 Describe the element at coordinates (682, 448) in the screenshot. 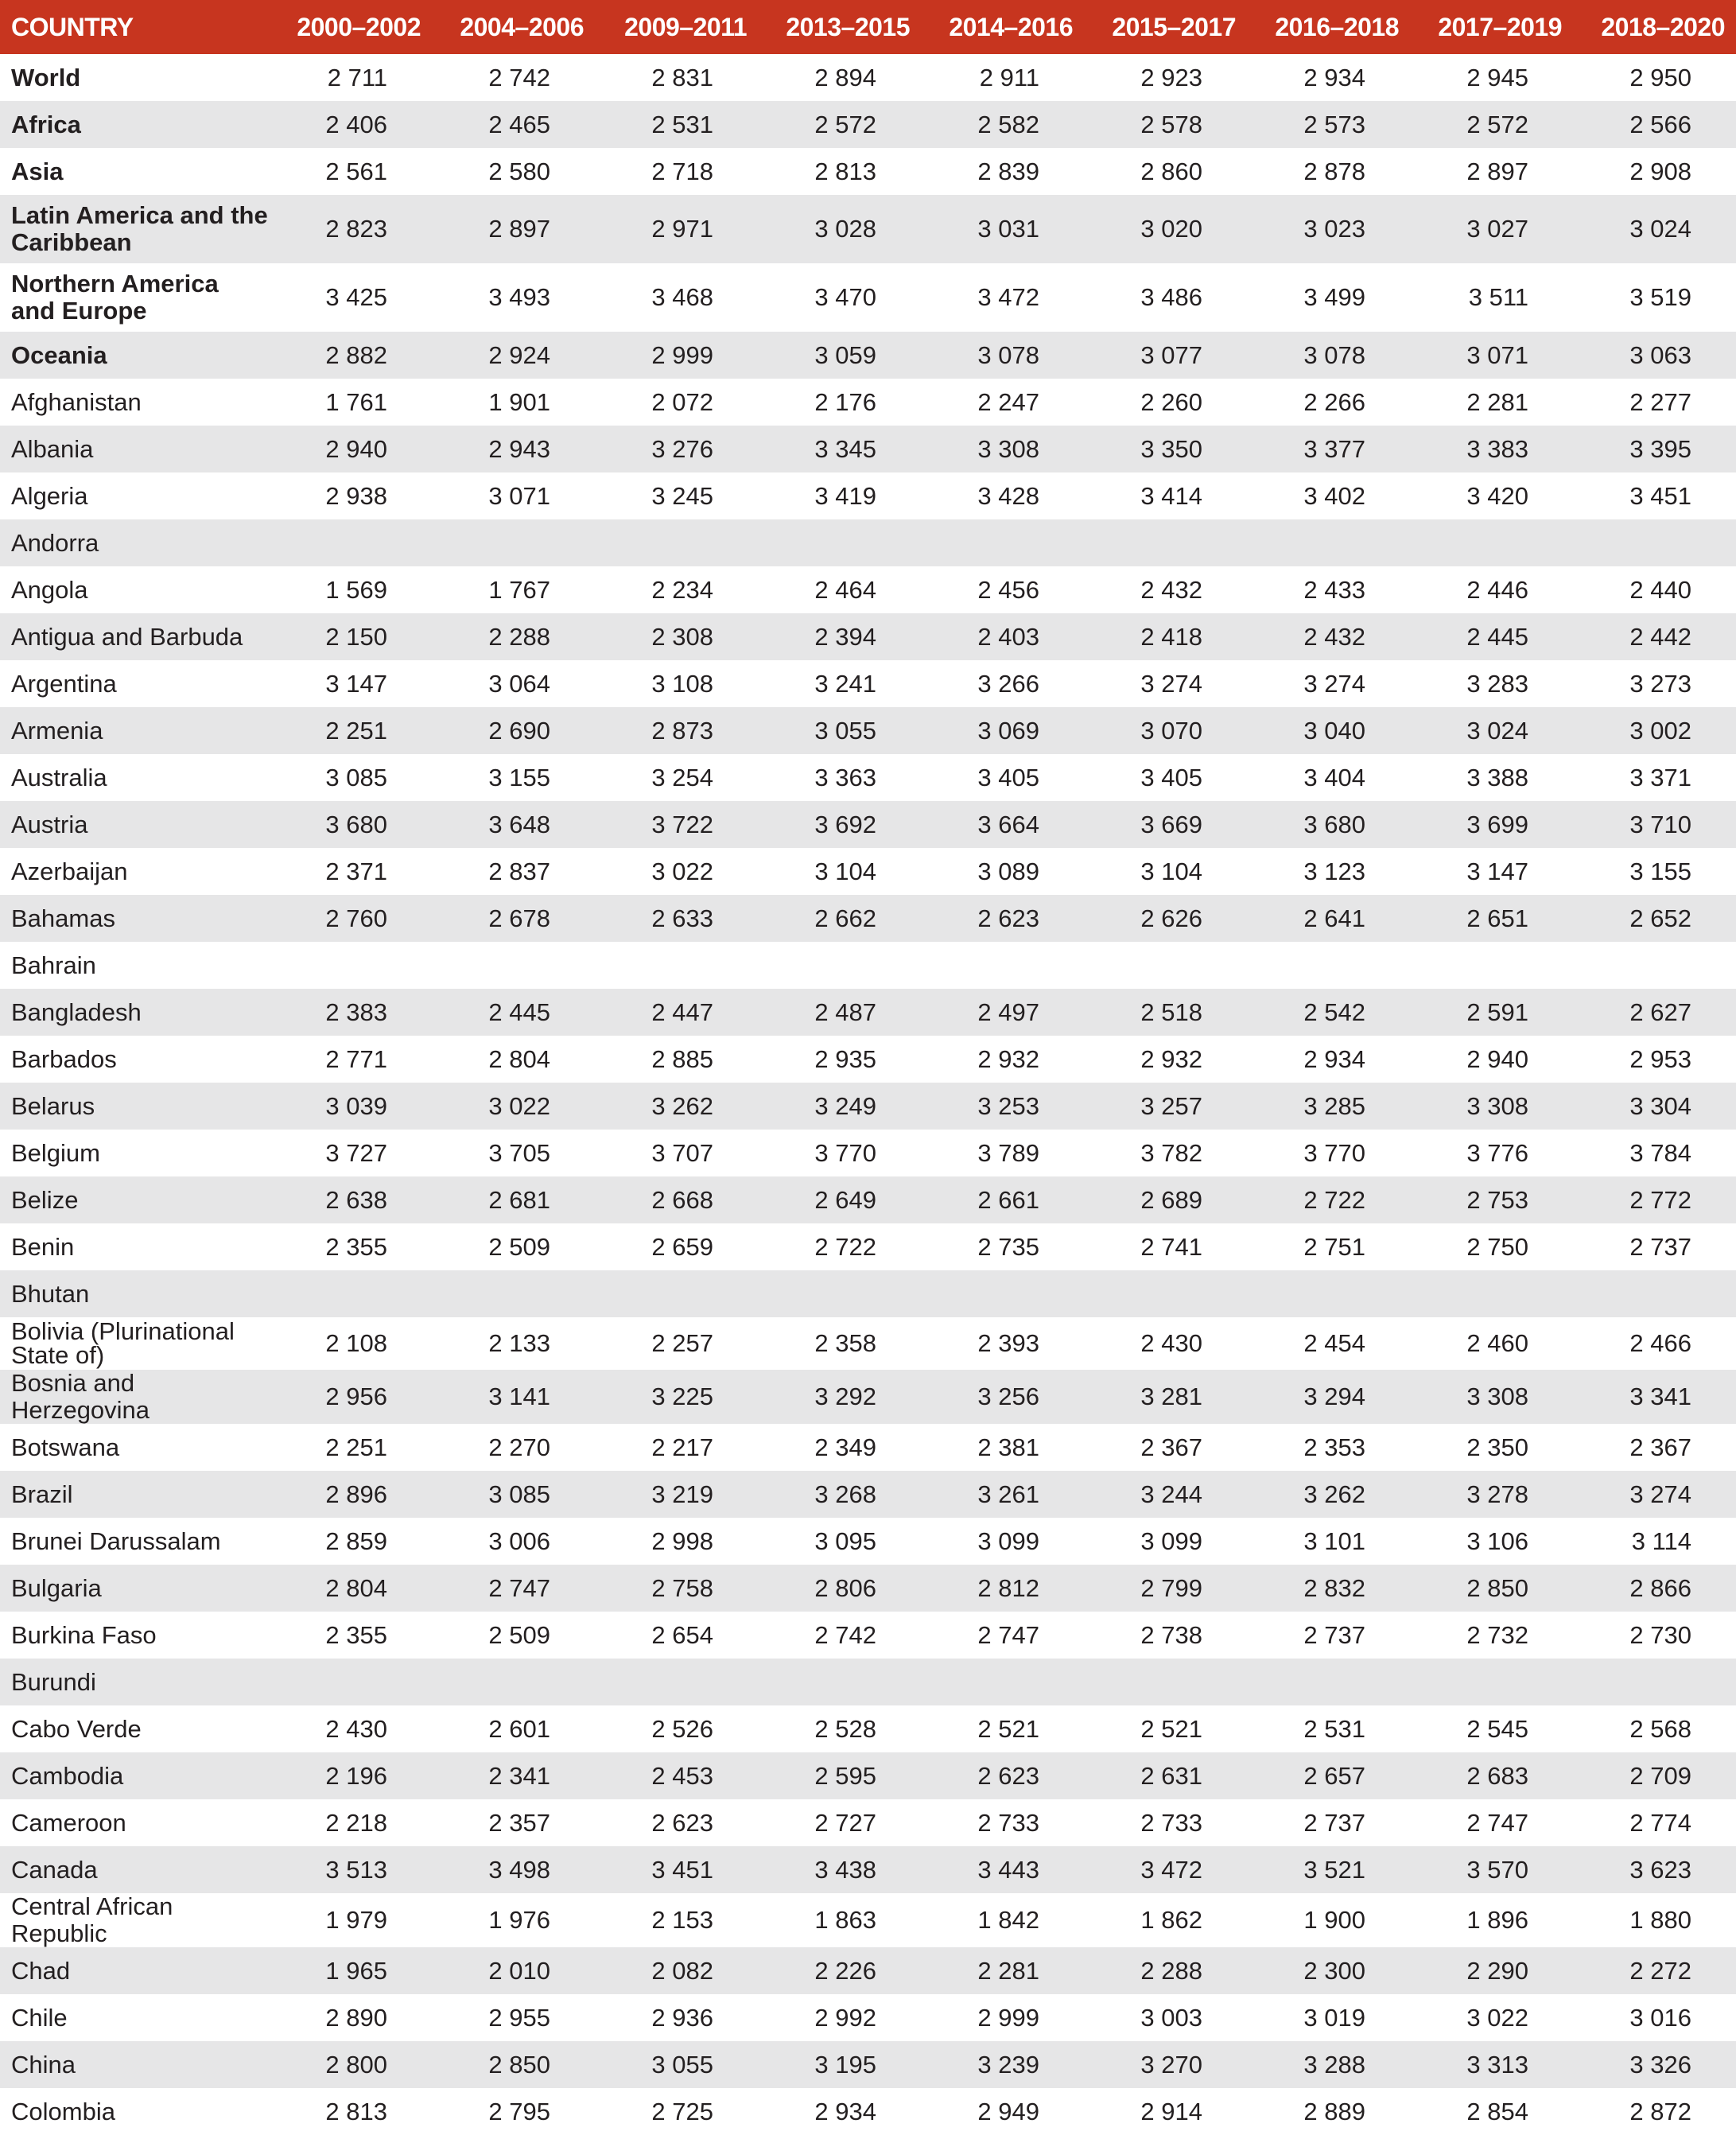

I see `value-cell: 3 276` at that location.